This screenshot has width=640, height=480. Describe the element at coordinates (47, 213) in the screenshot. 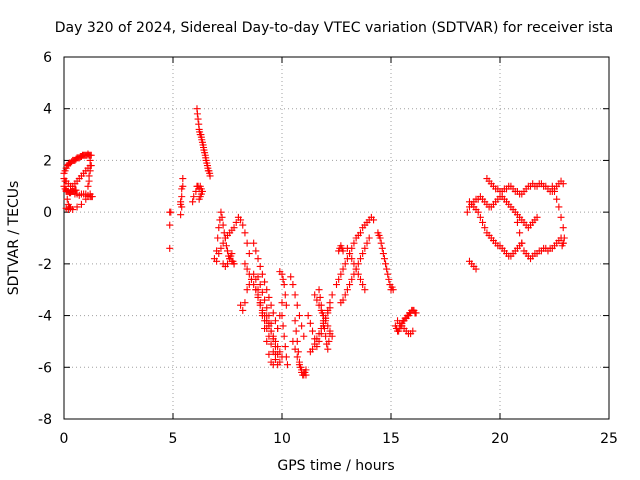

I see `y-tick-label: 0` at that location.